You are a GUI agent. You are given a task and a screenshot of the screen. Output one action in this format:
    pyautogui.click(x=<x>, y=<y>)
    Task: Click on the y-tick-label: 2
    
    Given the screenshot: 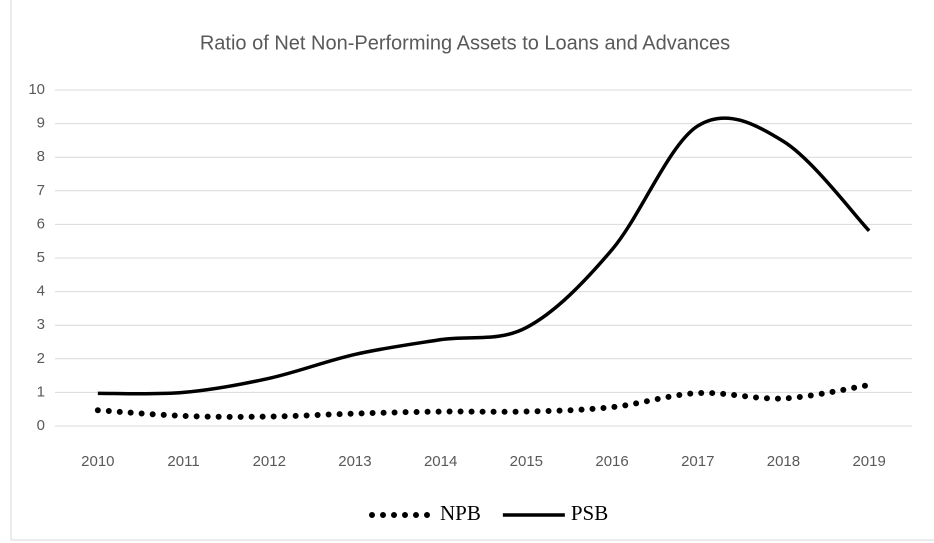 What is the action you would take?
    pyautogui.click(x=41, y=358)
    